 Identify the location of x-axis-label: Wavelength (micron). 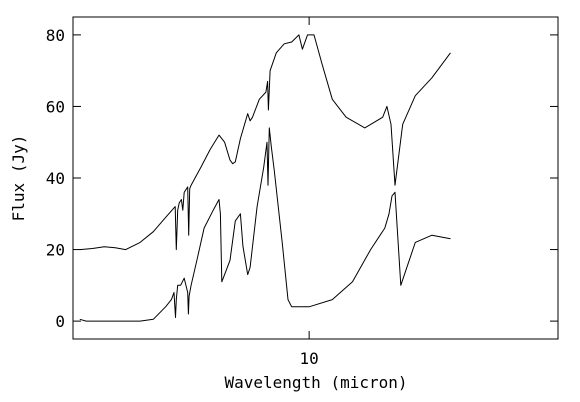
(315, 382).